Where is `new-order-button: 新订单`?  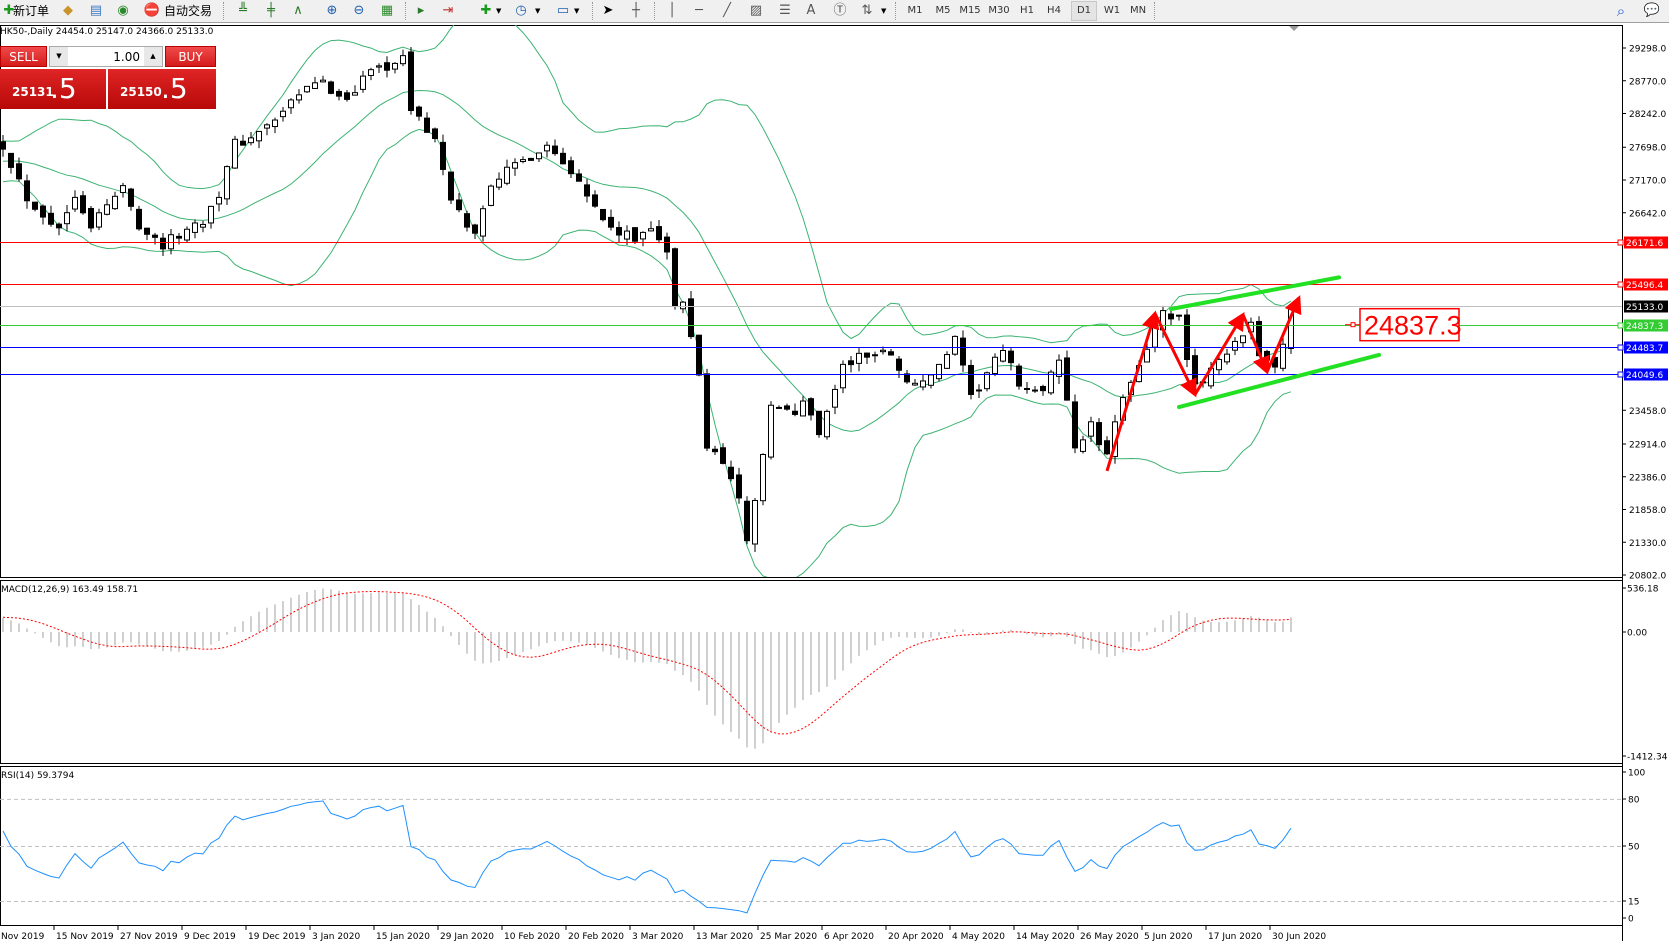 new-order-button: 新订单 is located at coordinates (31, 11).